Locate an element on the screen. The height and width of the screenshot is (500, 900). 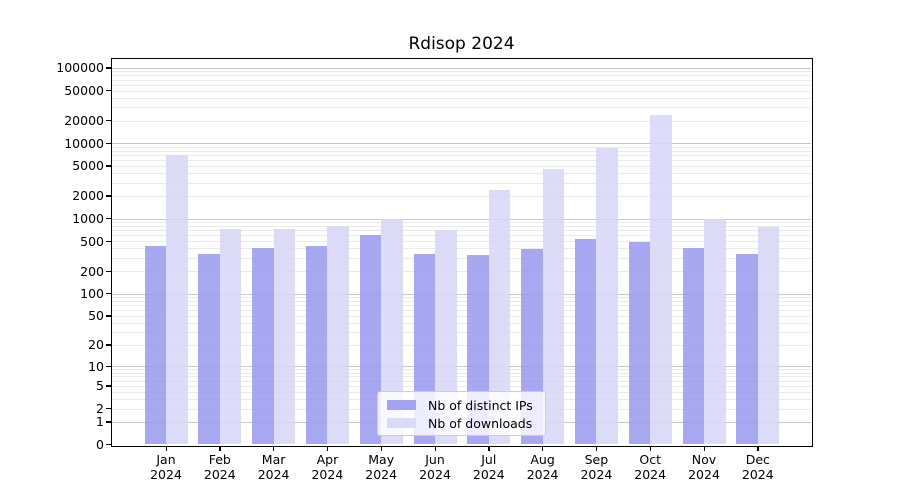
bar-distinct-ips-oct is located at coordinates (639, 343).